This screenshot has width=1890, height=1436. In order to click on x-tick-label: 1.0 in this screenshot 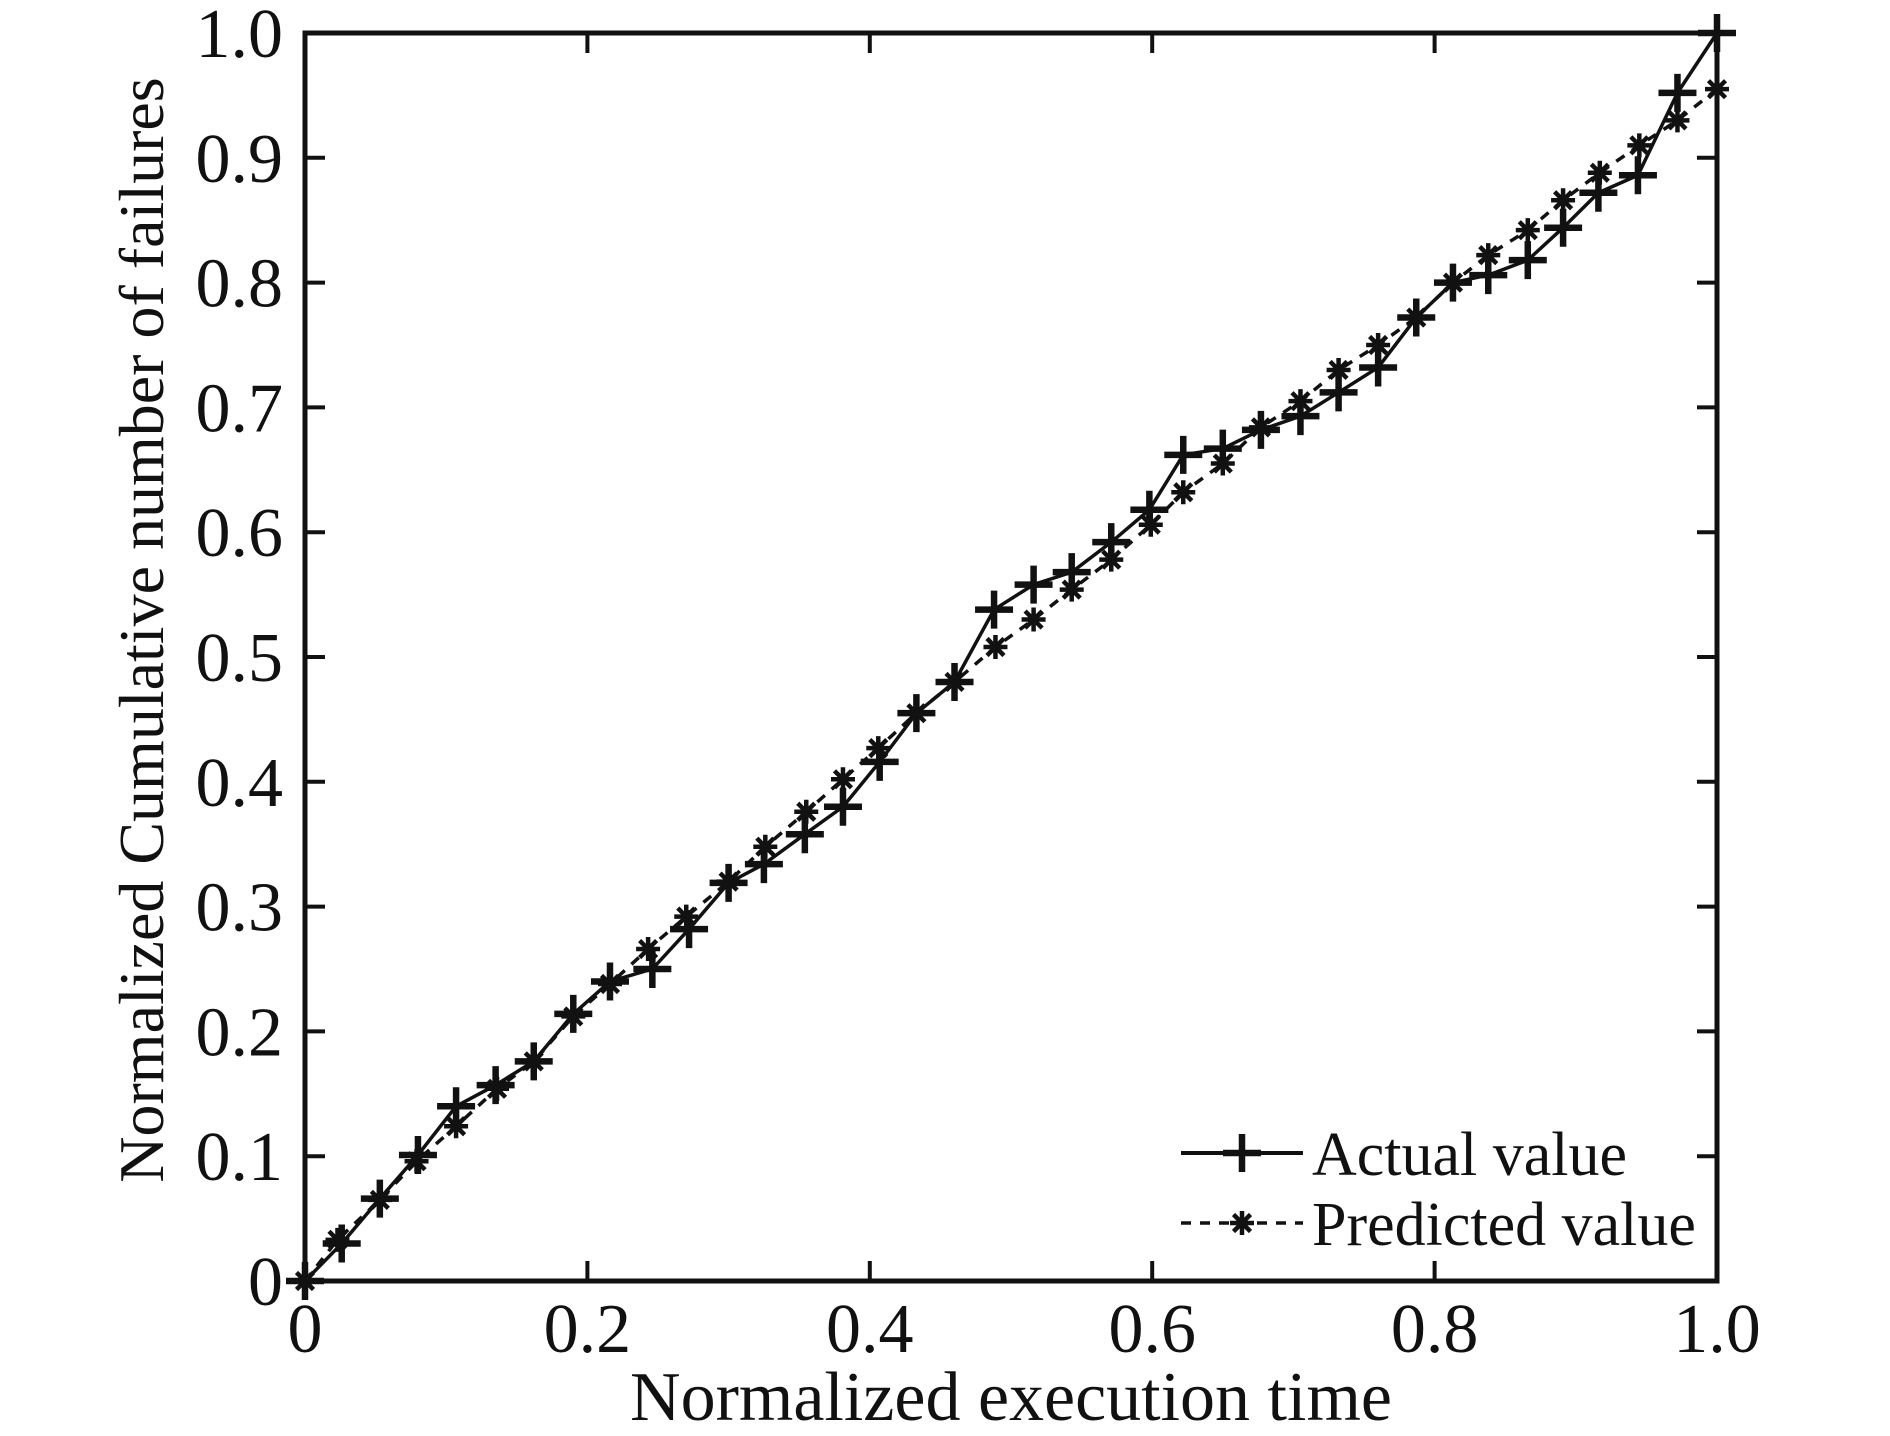, I will do `click(1717, 1329)`.